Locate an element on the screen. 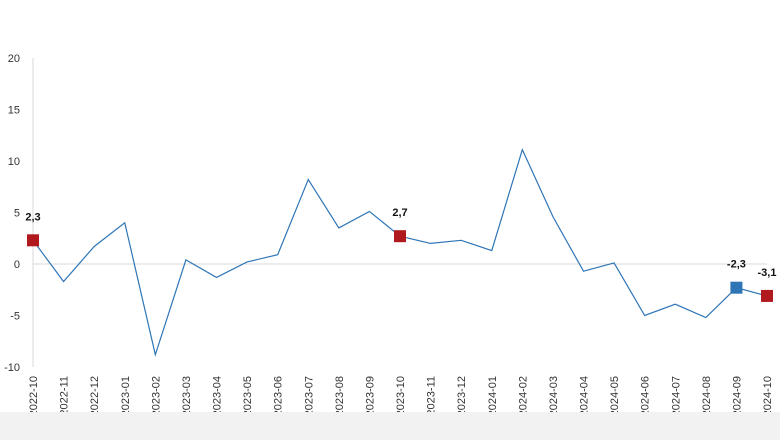  x-tick-label: 2022-11 is located at coordinates (65, 394).